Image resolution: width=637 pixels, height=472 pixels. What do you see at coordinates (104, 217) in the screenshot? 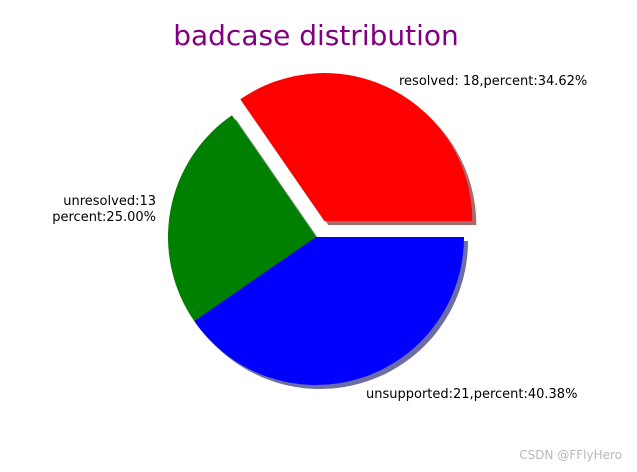
I see `label-line: percent:25.00%` at bounding box center [104, 217].